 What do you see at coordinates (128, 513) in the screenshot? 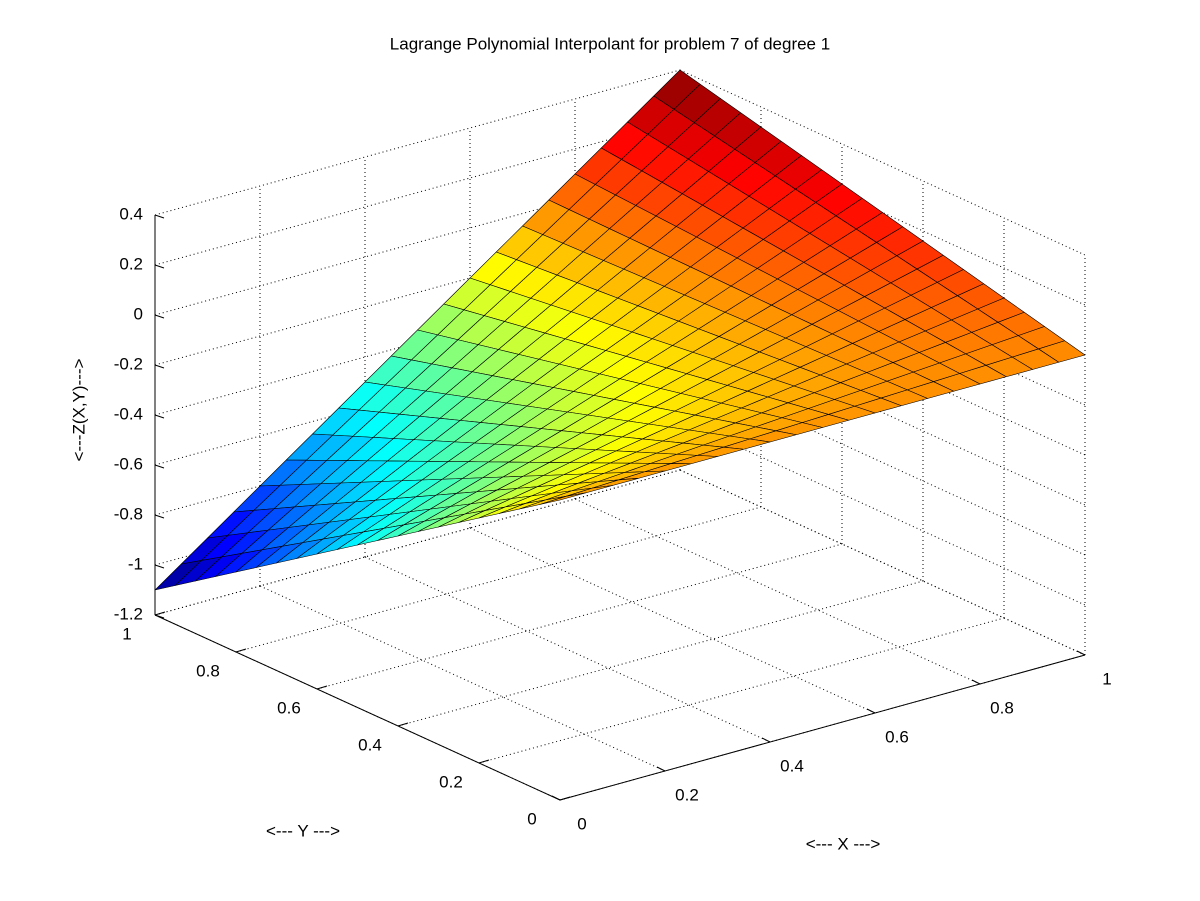
I see `z-tick-label: -0.8` at bounding box center [128, 513].